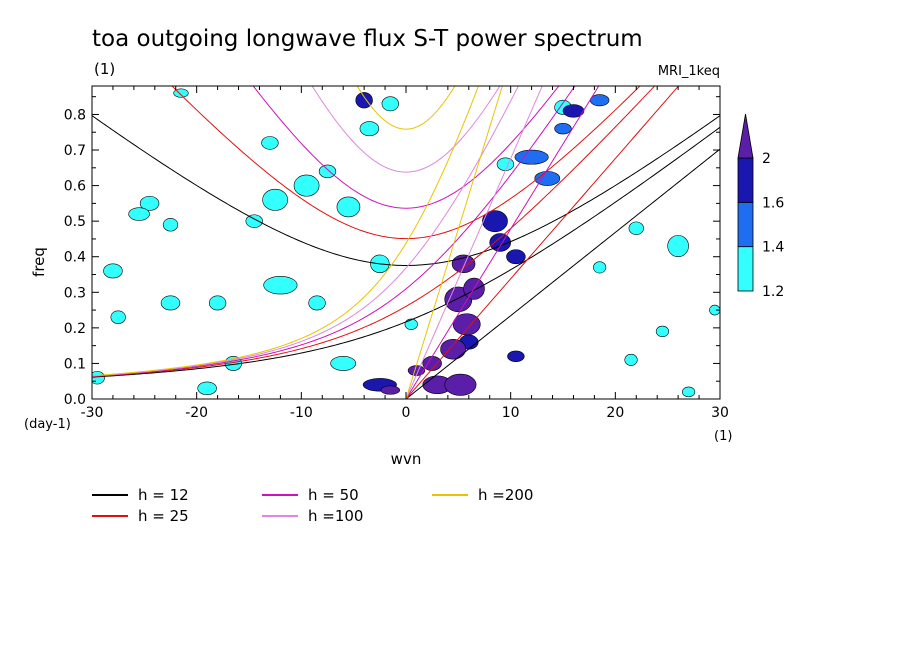 Image resolution: width=904 pixels, height=654 pixels. Describe the element at coordinates (745, 136) in the screenshot. I see `colorbar-arrow` at that location.